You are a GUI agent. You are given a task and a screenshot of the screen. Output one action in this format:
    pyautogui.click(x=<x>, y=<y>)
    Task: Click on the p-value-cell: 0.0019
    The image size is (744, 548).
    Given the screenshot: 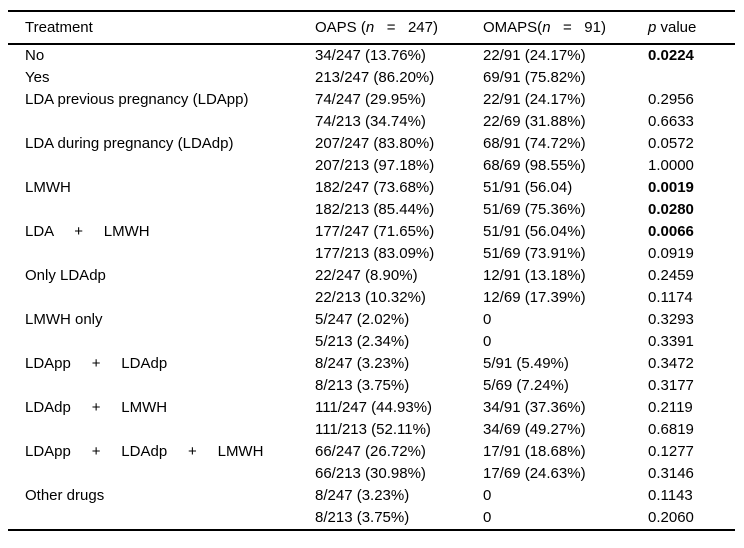 What is the action you would take?
    pyautogui.click(x=671, y=187)
    